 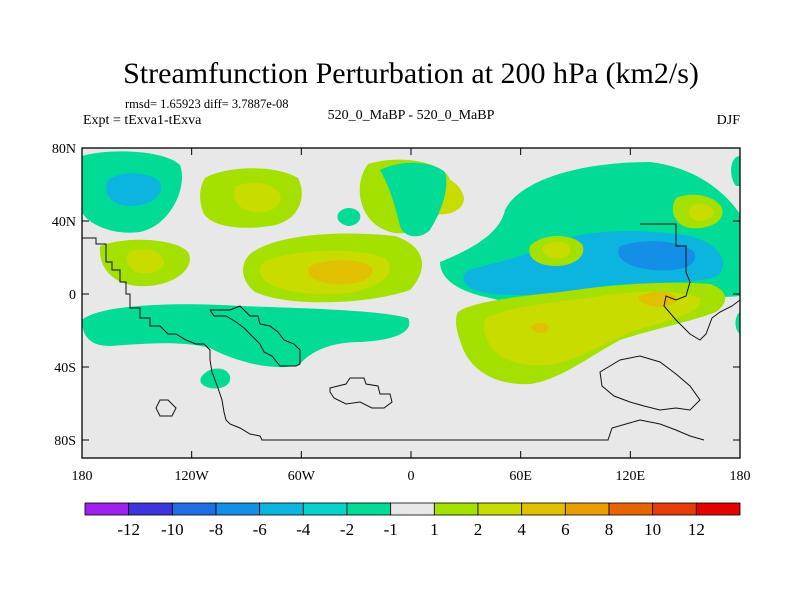 I want to click on contour-namer-pos4, so click(x=257, y=197).